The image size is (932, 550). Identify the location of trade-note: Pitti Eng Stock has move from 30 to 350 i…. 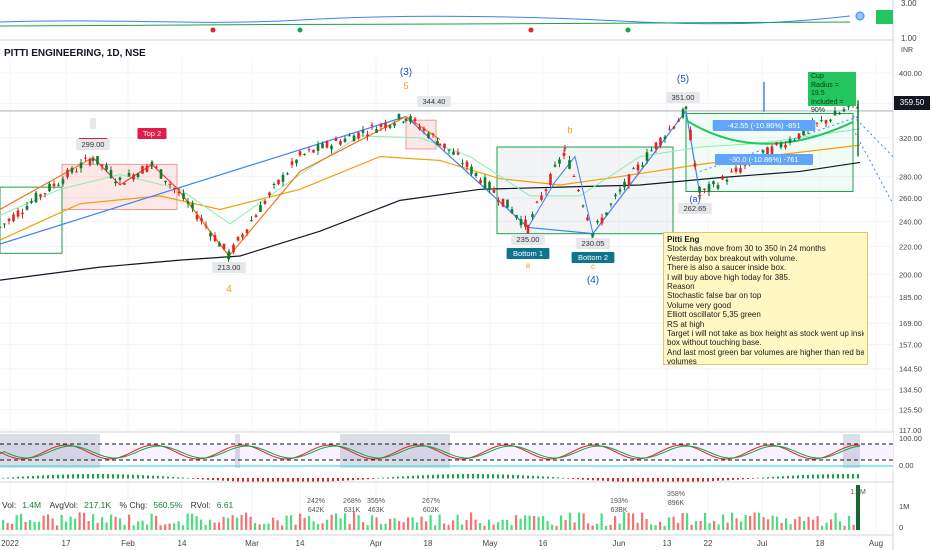
(765, 298).